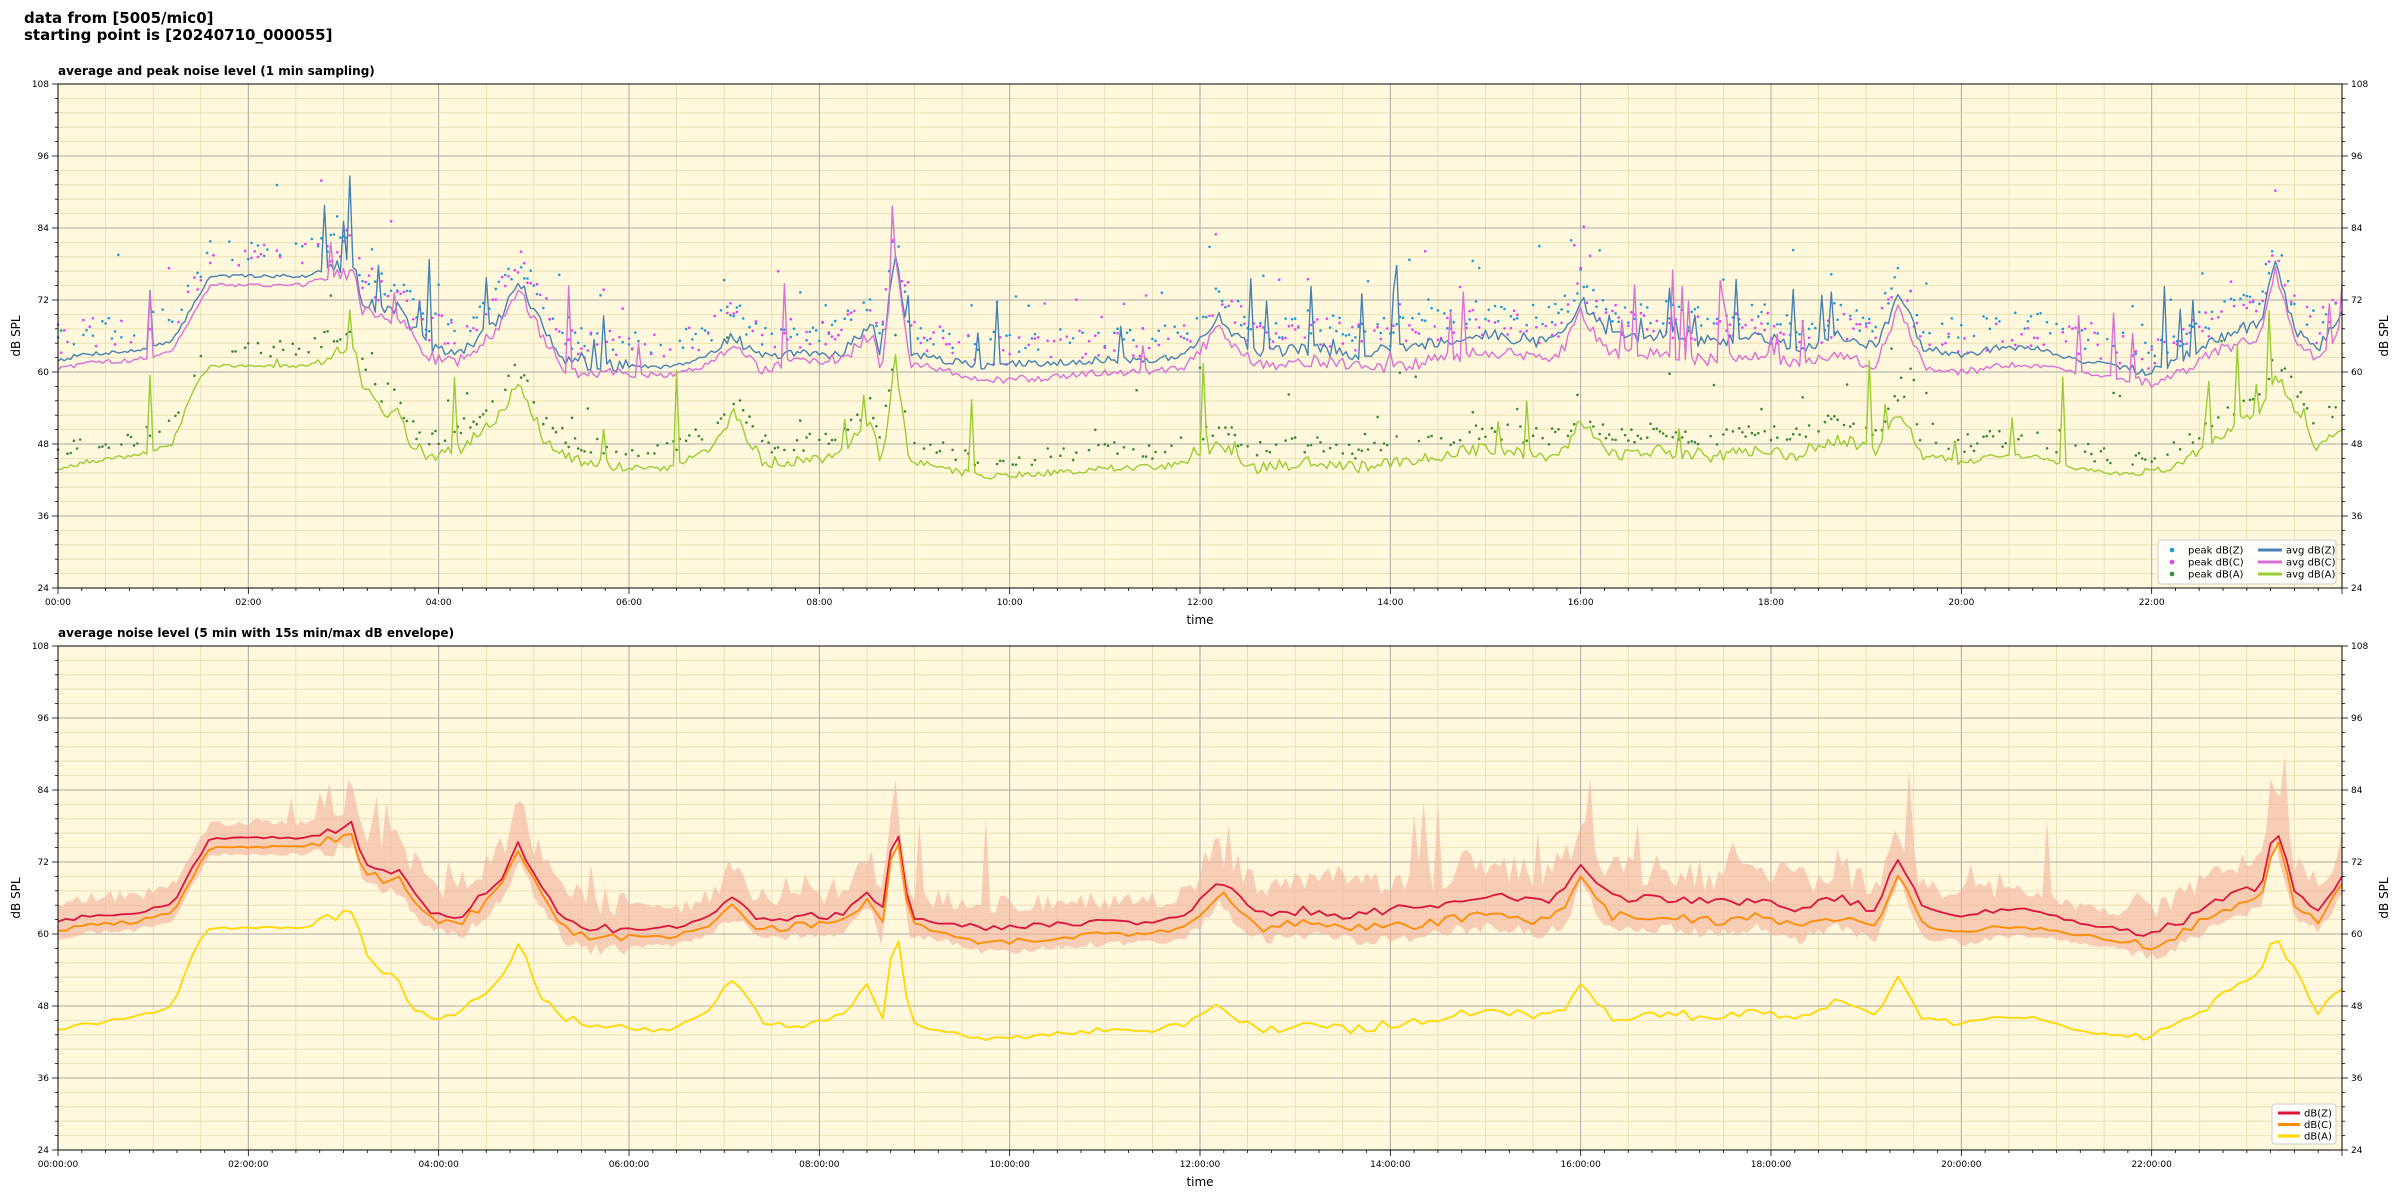 The height and width of the screenshot is (1200, 2400). Describe the element at coordinates (43, 863) in the screenshot. I see `y-tick-label: 72` at that location.